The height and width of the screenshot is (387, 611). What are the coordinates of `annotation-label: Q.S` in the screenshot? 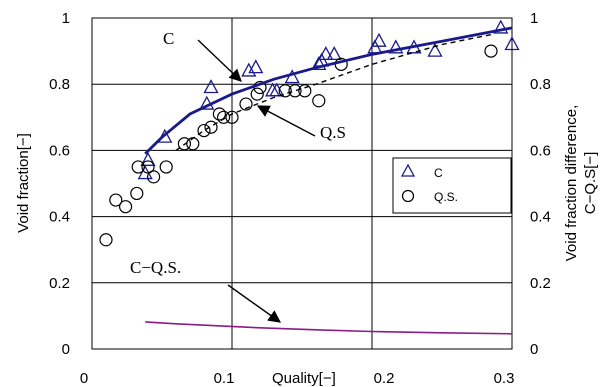 It's located at (333, 132).